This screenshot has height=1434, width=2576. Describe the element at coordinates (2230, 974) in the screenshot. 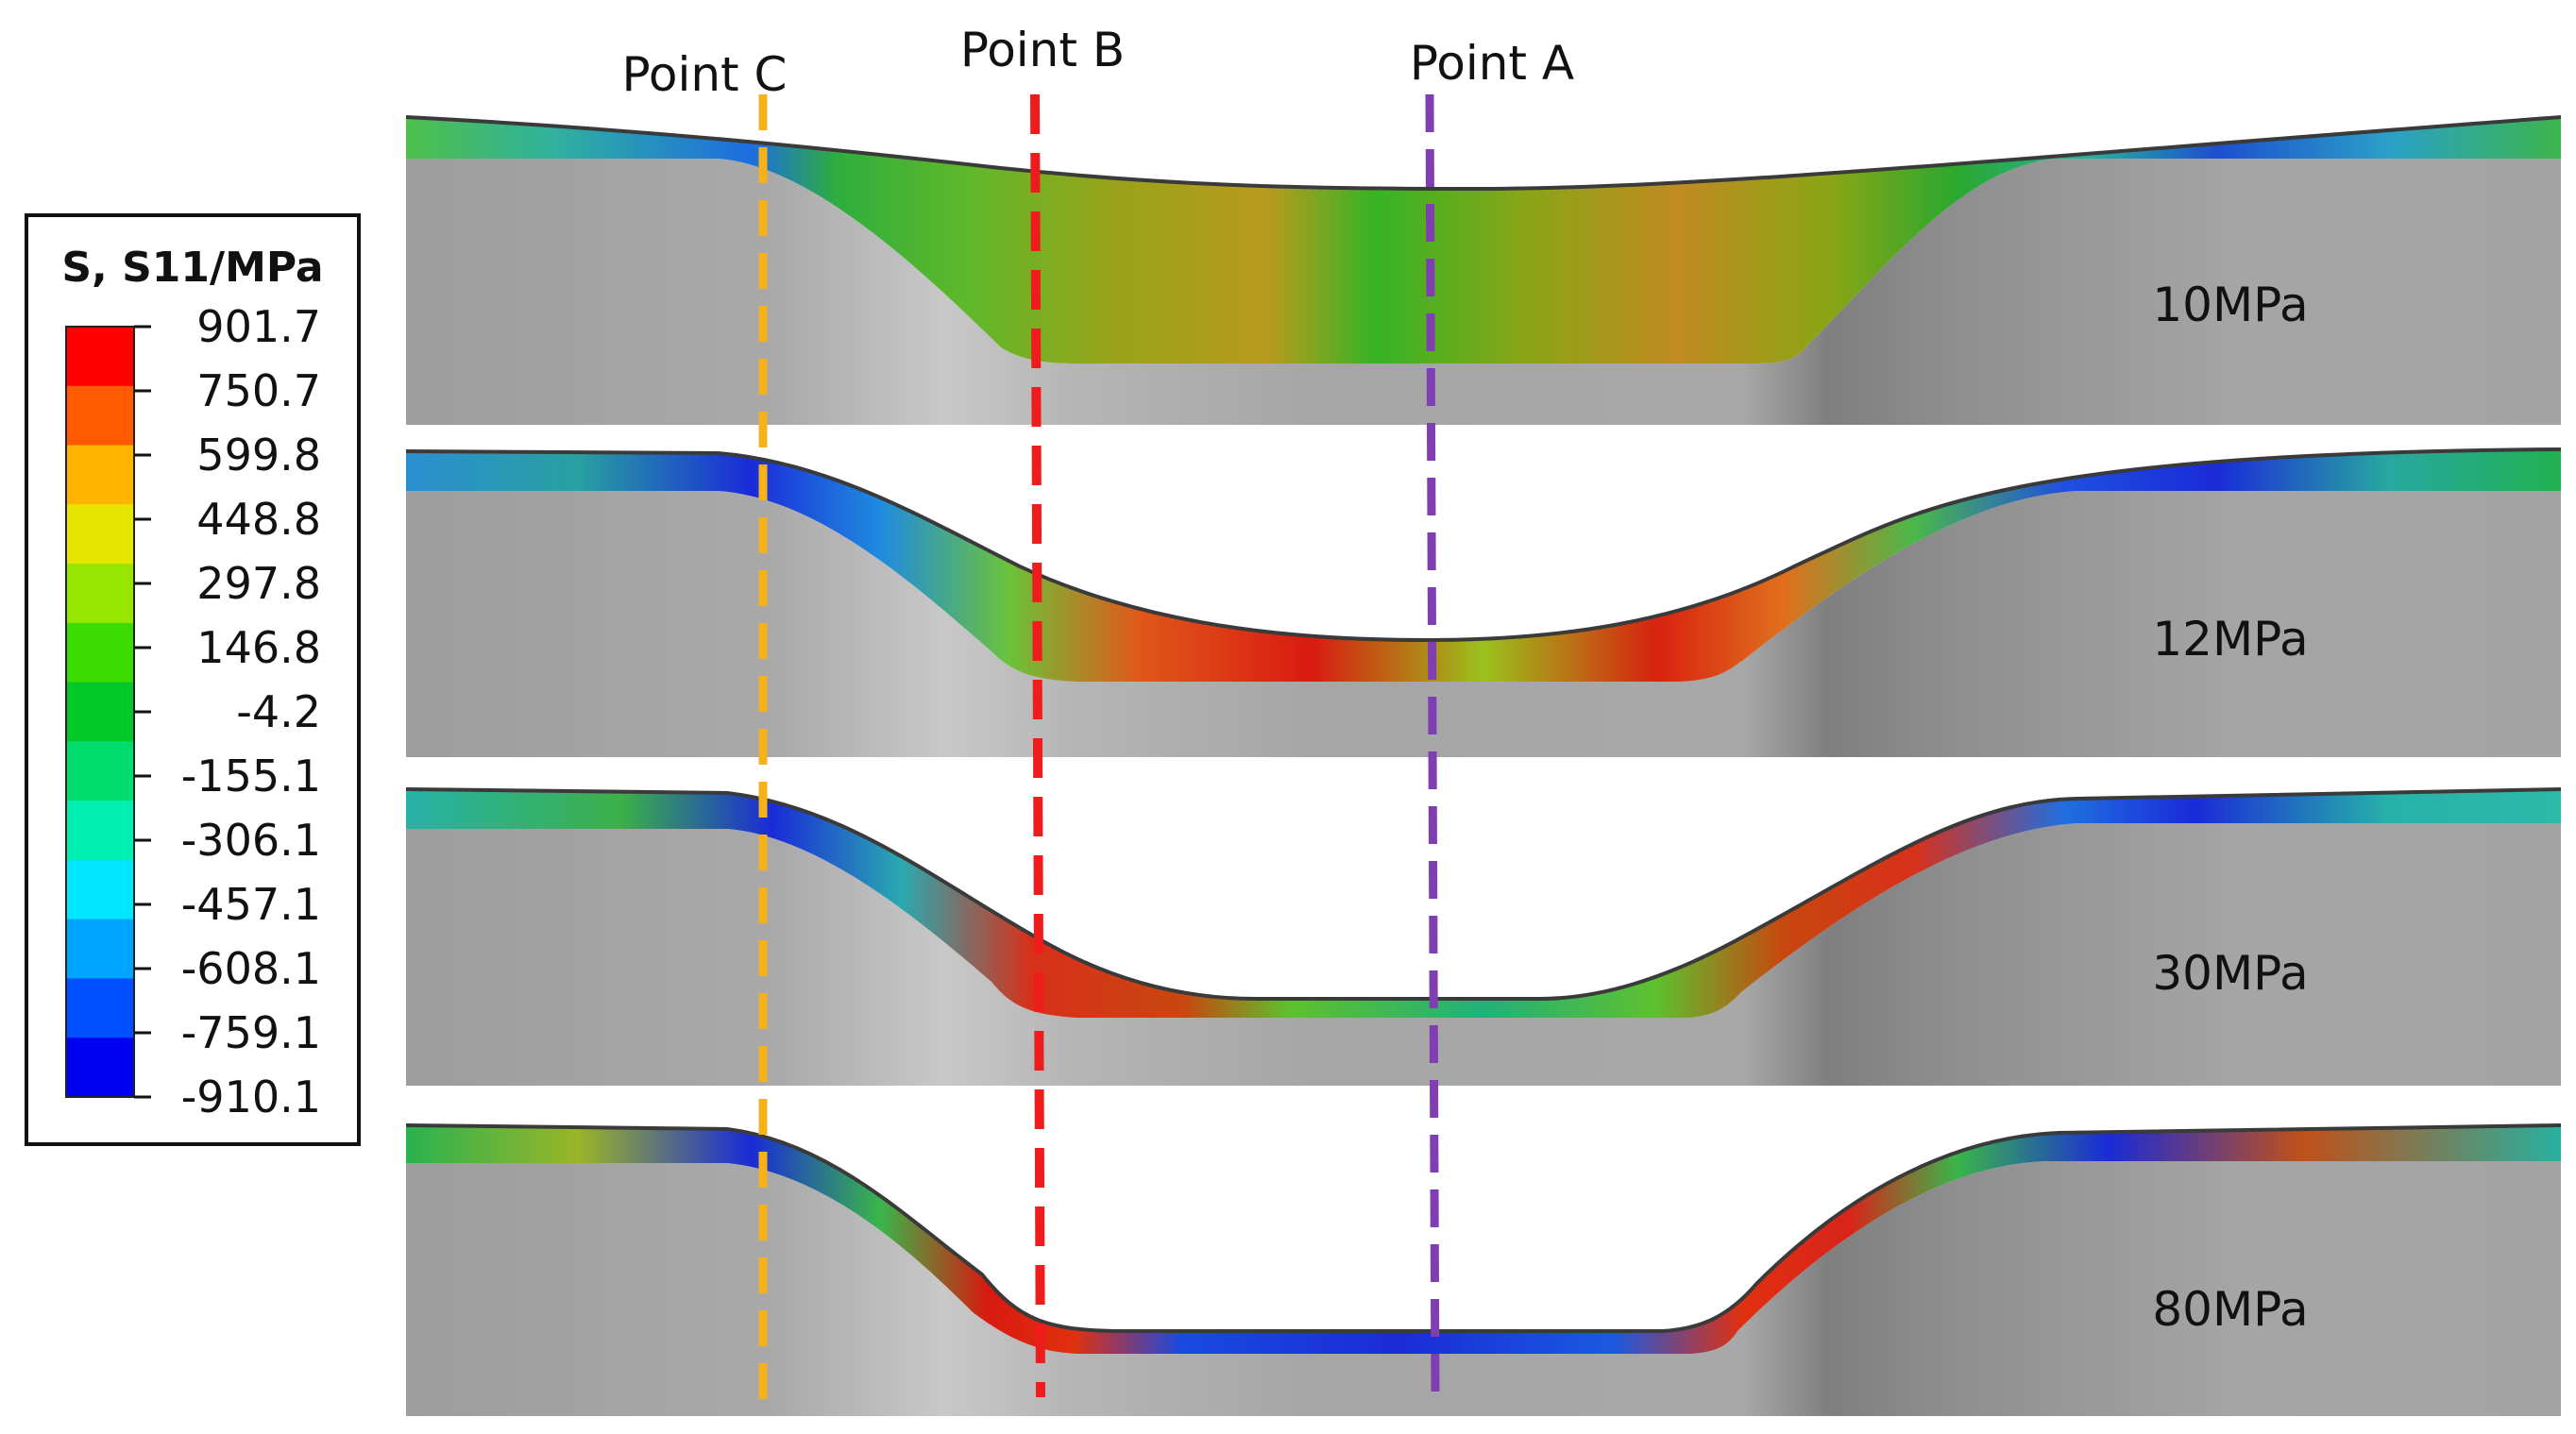

I see `pressure-label: 30MPa` at that location.